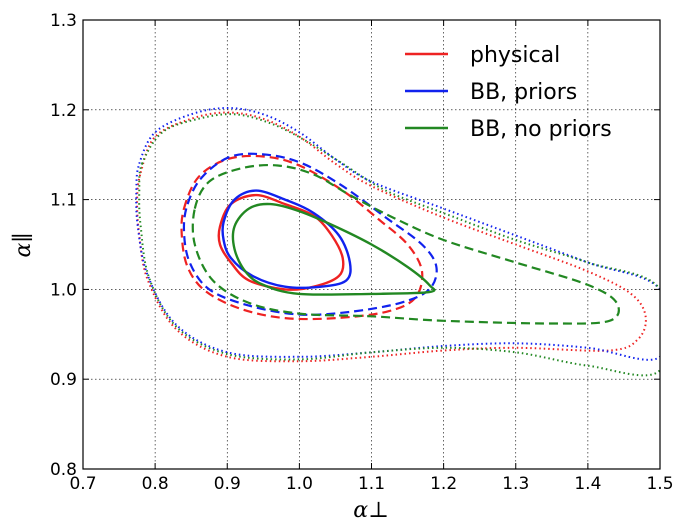  What do you see at coordinates (371, 510) in the screenshot?
I see `x-axis-label: α⊥` at bounding box center [371, 510].